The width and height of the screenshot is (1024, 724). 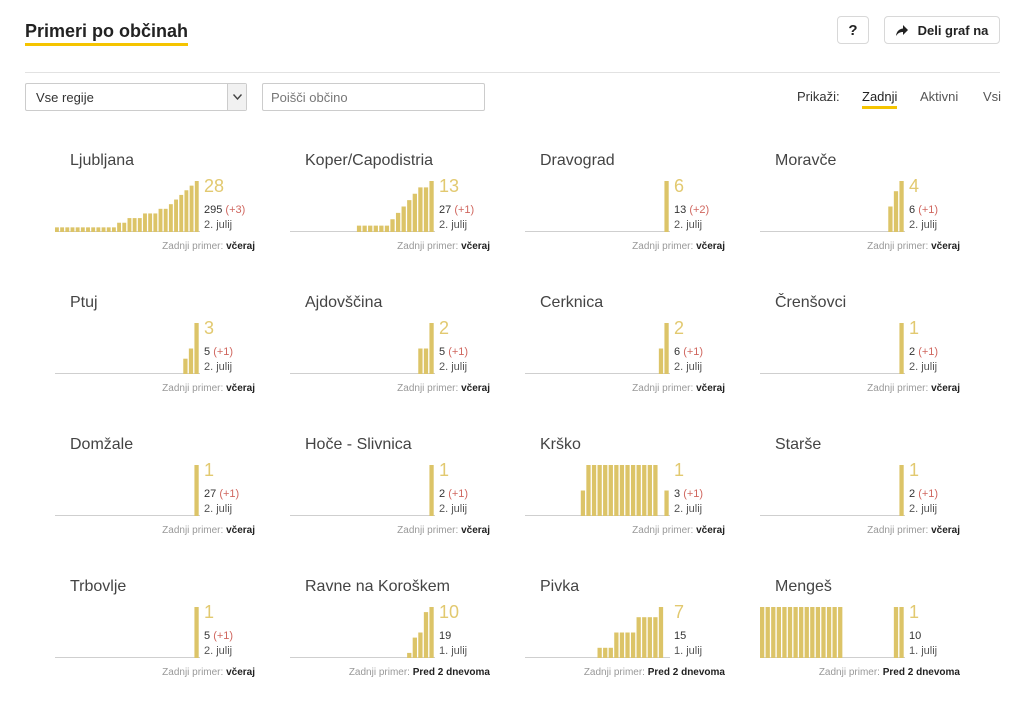 I want to click on total-count: 13, so click(x=680, y=210).